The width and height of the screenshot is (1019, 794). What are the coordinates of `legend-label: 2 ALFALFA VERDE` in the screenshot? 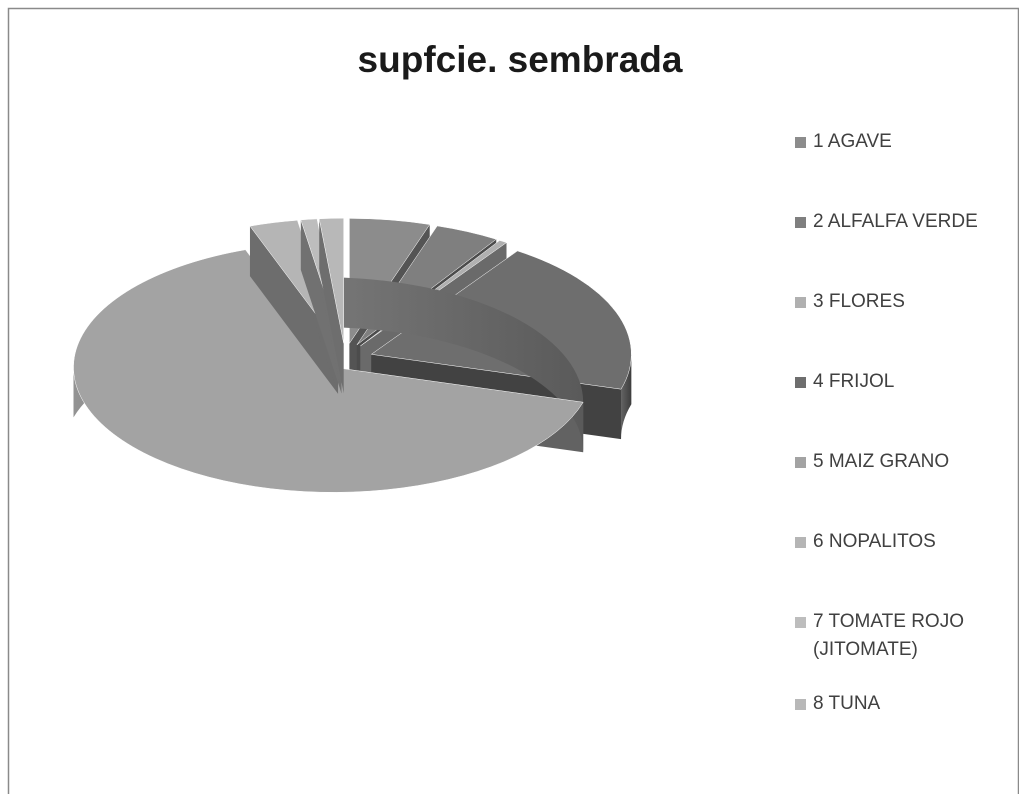 It's located at (895, 221).